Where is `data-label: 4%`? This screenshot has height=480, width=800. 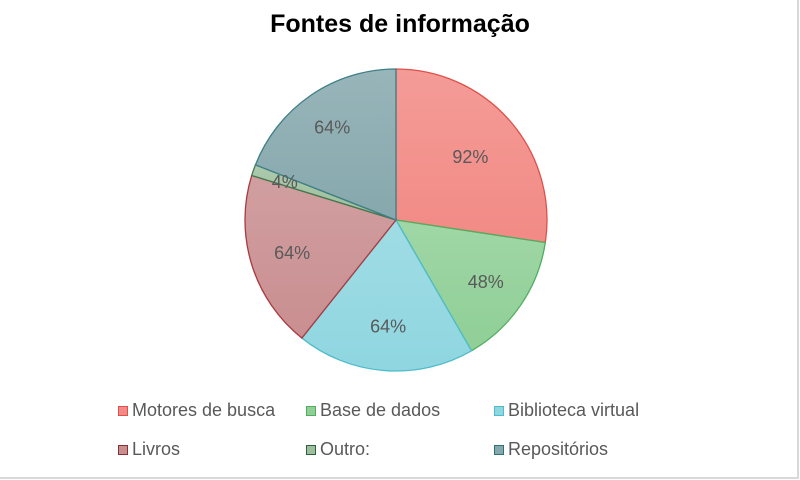 data-label: 4% is located at coordinates (285, 182).